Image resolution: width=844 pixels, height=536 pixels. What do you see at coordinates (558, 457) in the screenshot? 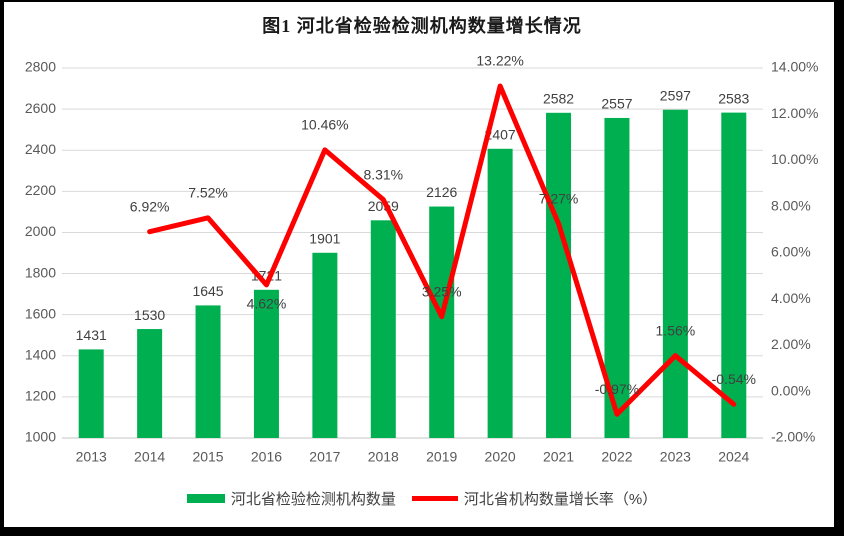
I see `x-axis-tick-label: 2021` at bounding box center [558, 457].